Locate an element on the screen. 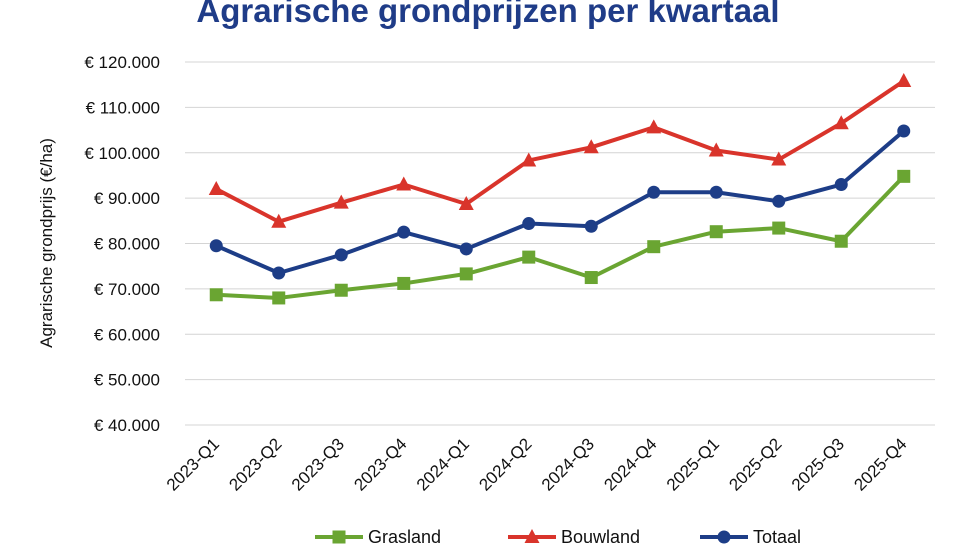 The width and height of the screenshot is (978, 550). x-tick-label: 2023-Q2 is located at coordinates (255, 464).